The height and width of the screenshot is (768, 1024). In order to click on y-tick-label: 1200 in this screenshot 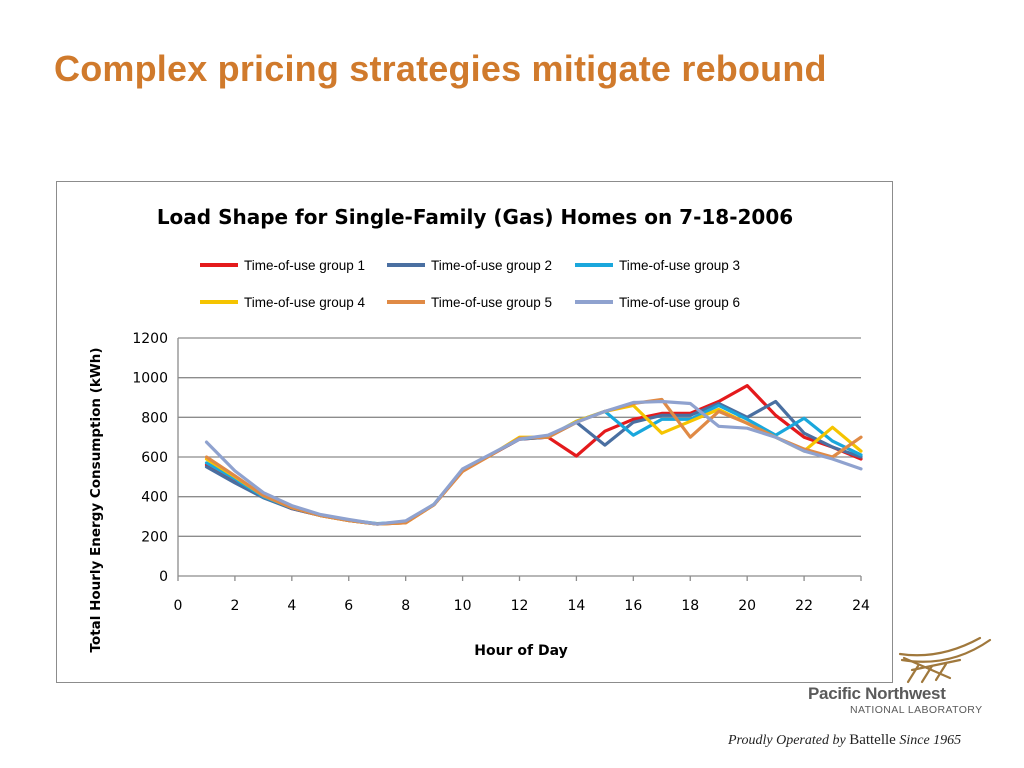, I will do `click(150, 339)`.